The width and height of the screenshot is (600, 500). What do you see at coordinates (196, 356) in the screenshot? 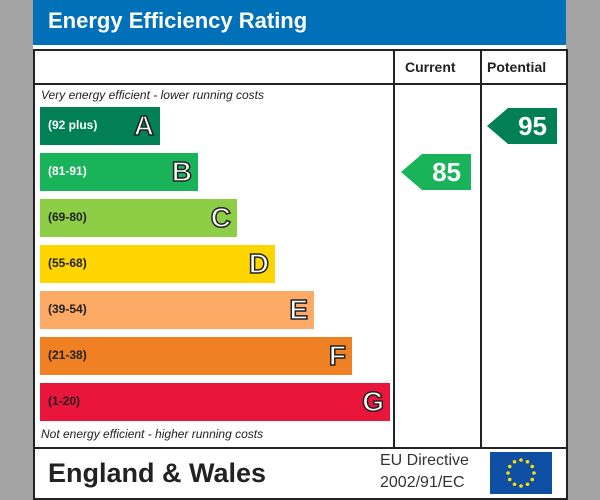
I see `band-bar-f: (21-38) F` at bounding box center [196, 356].